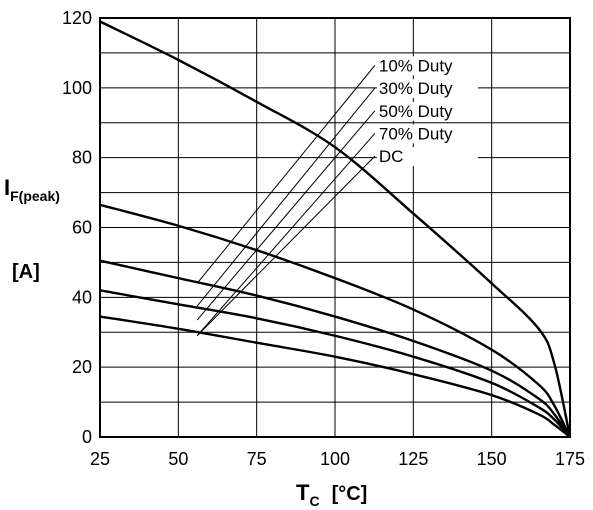 The width and height of the screenshot is (593, 510). What do you see at coordinates (87, 437) in the screenshot?
I see `y-tick-label: 0` at bounding box center [87, 437].